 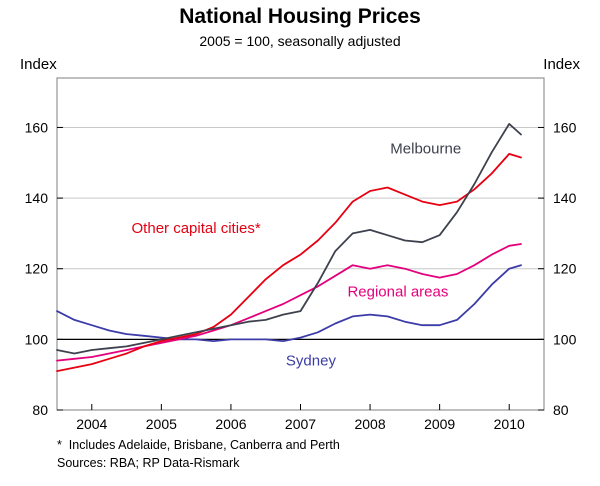 What do you see at coordinates (425, 149) in the screenshot?
I see `series-label-melbourne: Melbourne` at bounding box center [425, 149].